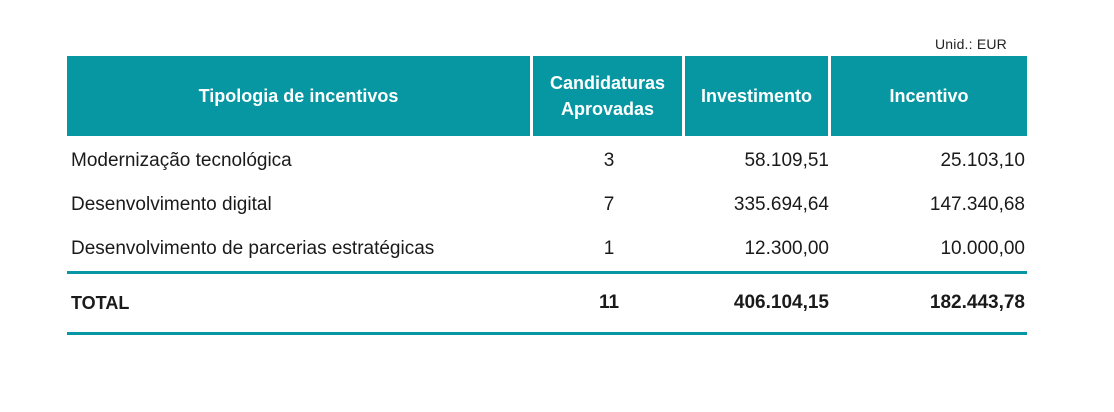  What do you see at coordinates (609, 96) in the screenshot?
I see `header-candidaturas: Candidaturas Aprovadas` at bounding box center [609, 96].